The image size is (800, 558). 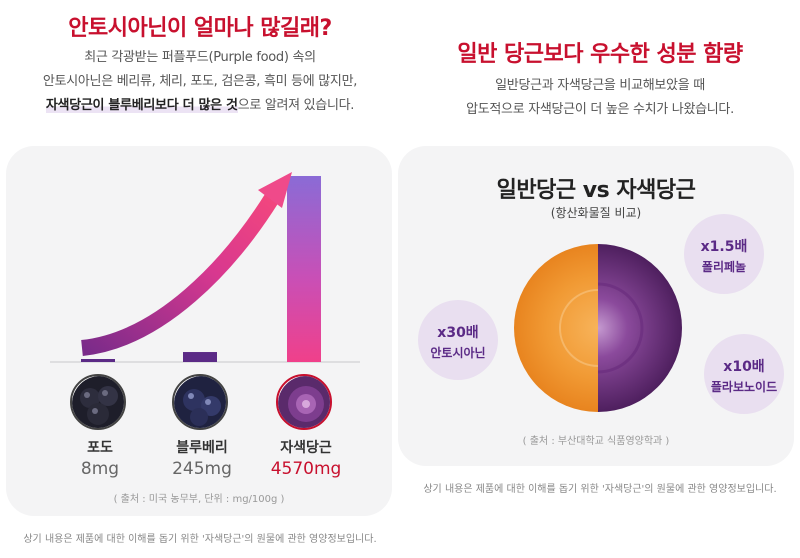 What do you see at coordinates (202, 448) in the screenshot?
I see `product-name: 블루베리` at bounding box center [202, 448].